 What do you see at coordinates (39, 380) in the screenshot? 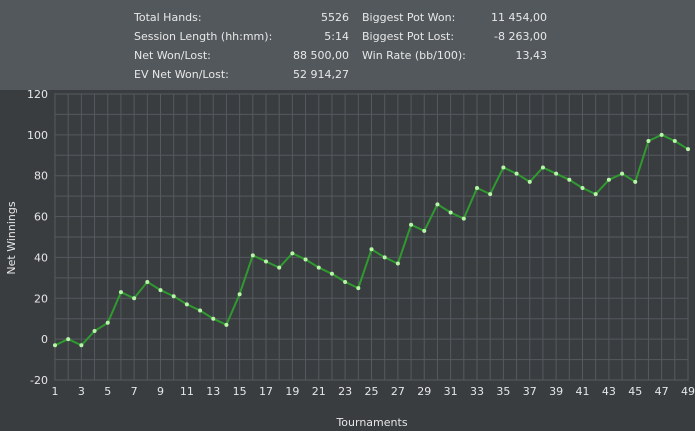
I see `y-tick-label: -20` at bounding box center [39, 380].